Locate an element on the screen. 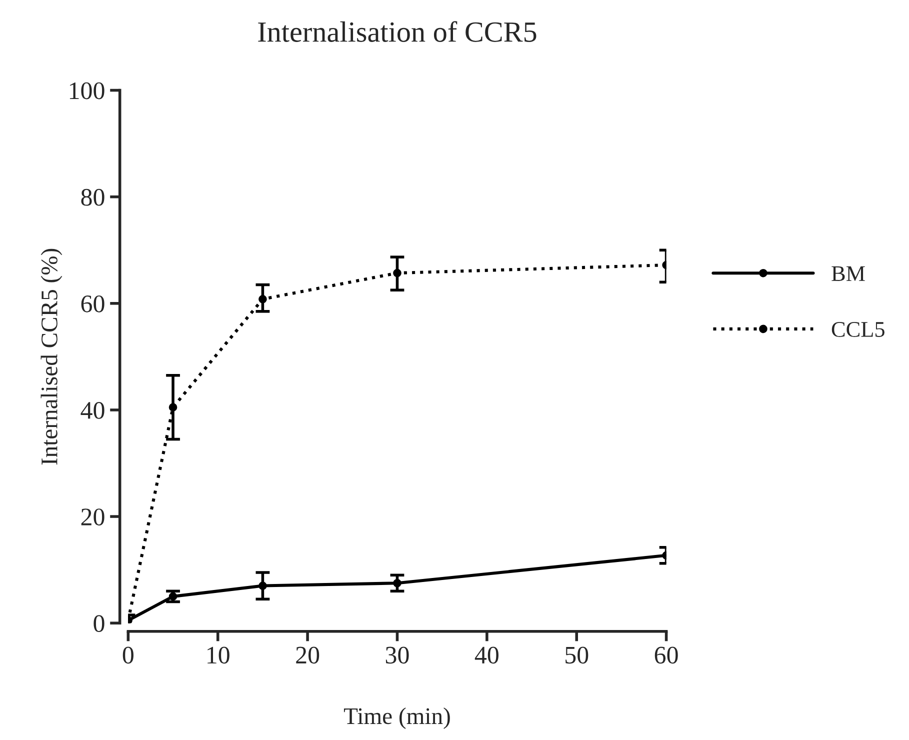  x-tick-label: 40 is located at coordinates (486, 655).